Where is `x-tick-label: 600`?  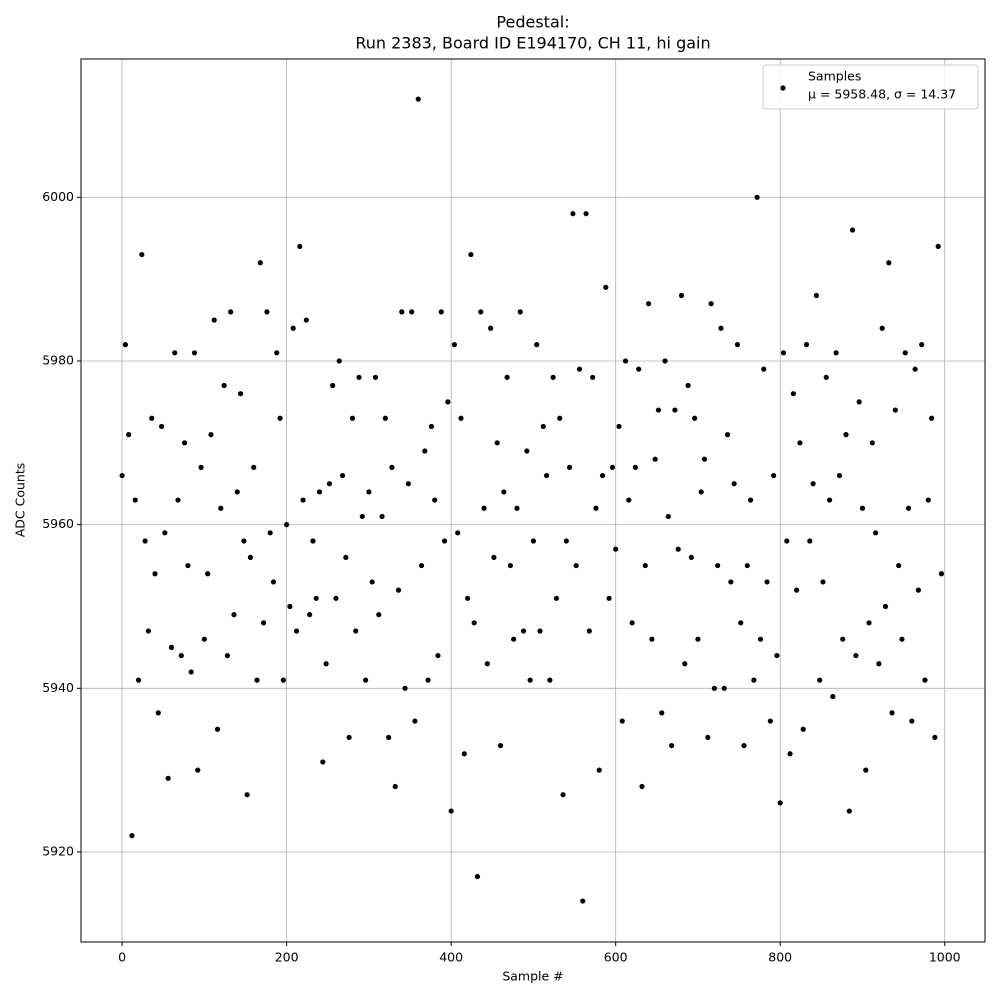
x-tick-label: 600 is located at coordinates (616, 957).